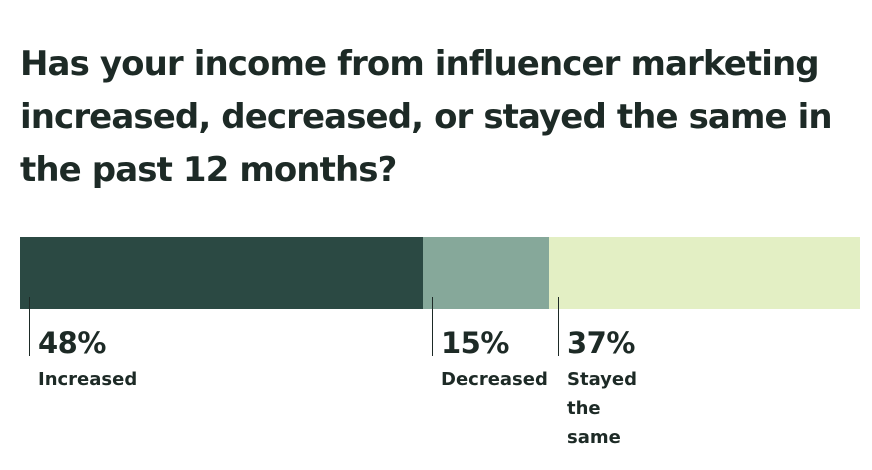  I want to click on category-label: Increased, so click(88, 379).